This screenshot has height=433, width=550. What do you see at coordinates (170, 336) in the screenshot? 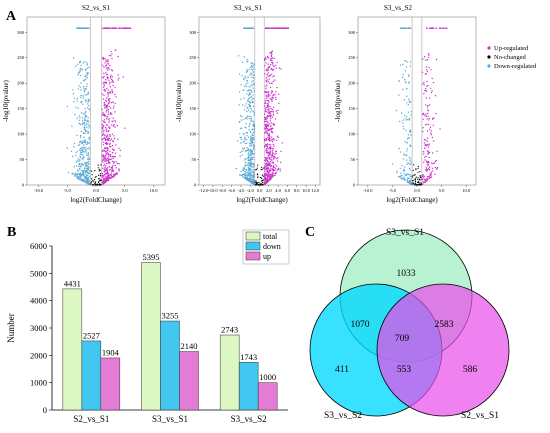
I see `bars` at bounding box center [170, 336].